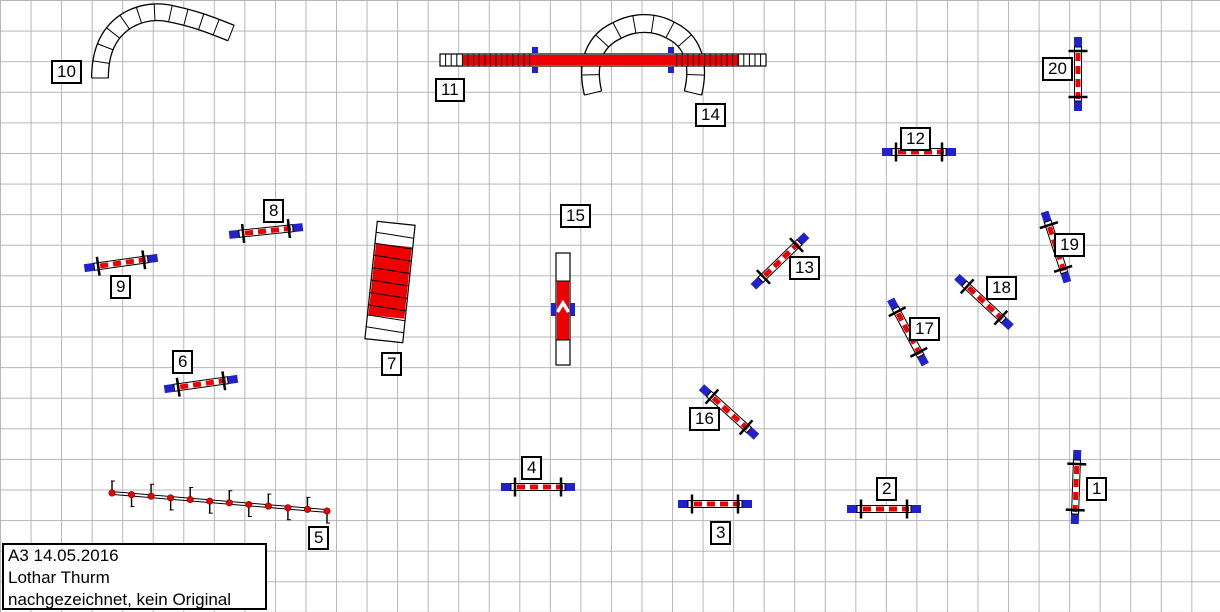 Image resolution: width=1220 pixels, height=612 pixels. Describe the element at coordinates (887, 489) in the screenshot. I see `obstacle-label-2: 2` at that location.